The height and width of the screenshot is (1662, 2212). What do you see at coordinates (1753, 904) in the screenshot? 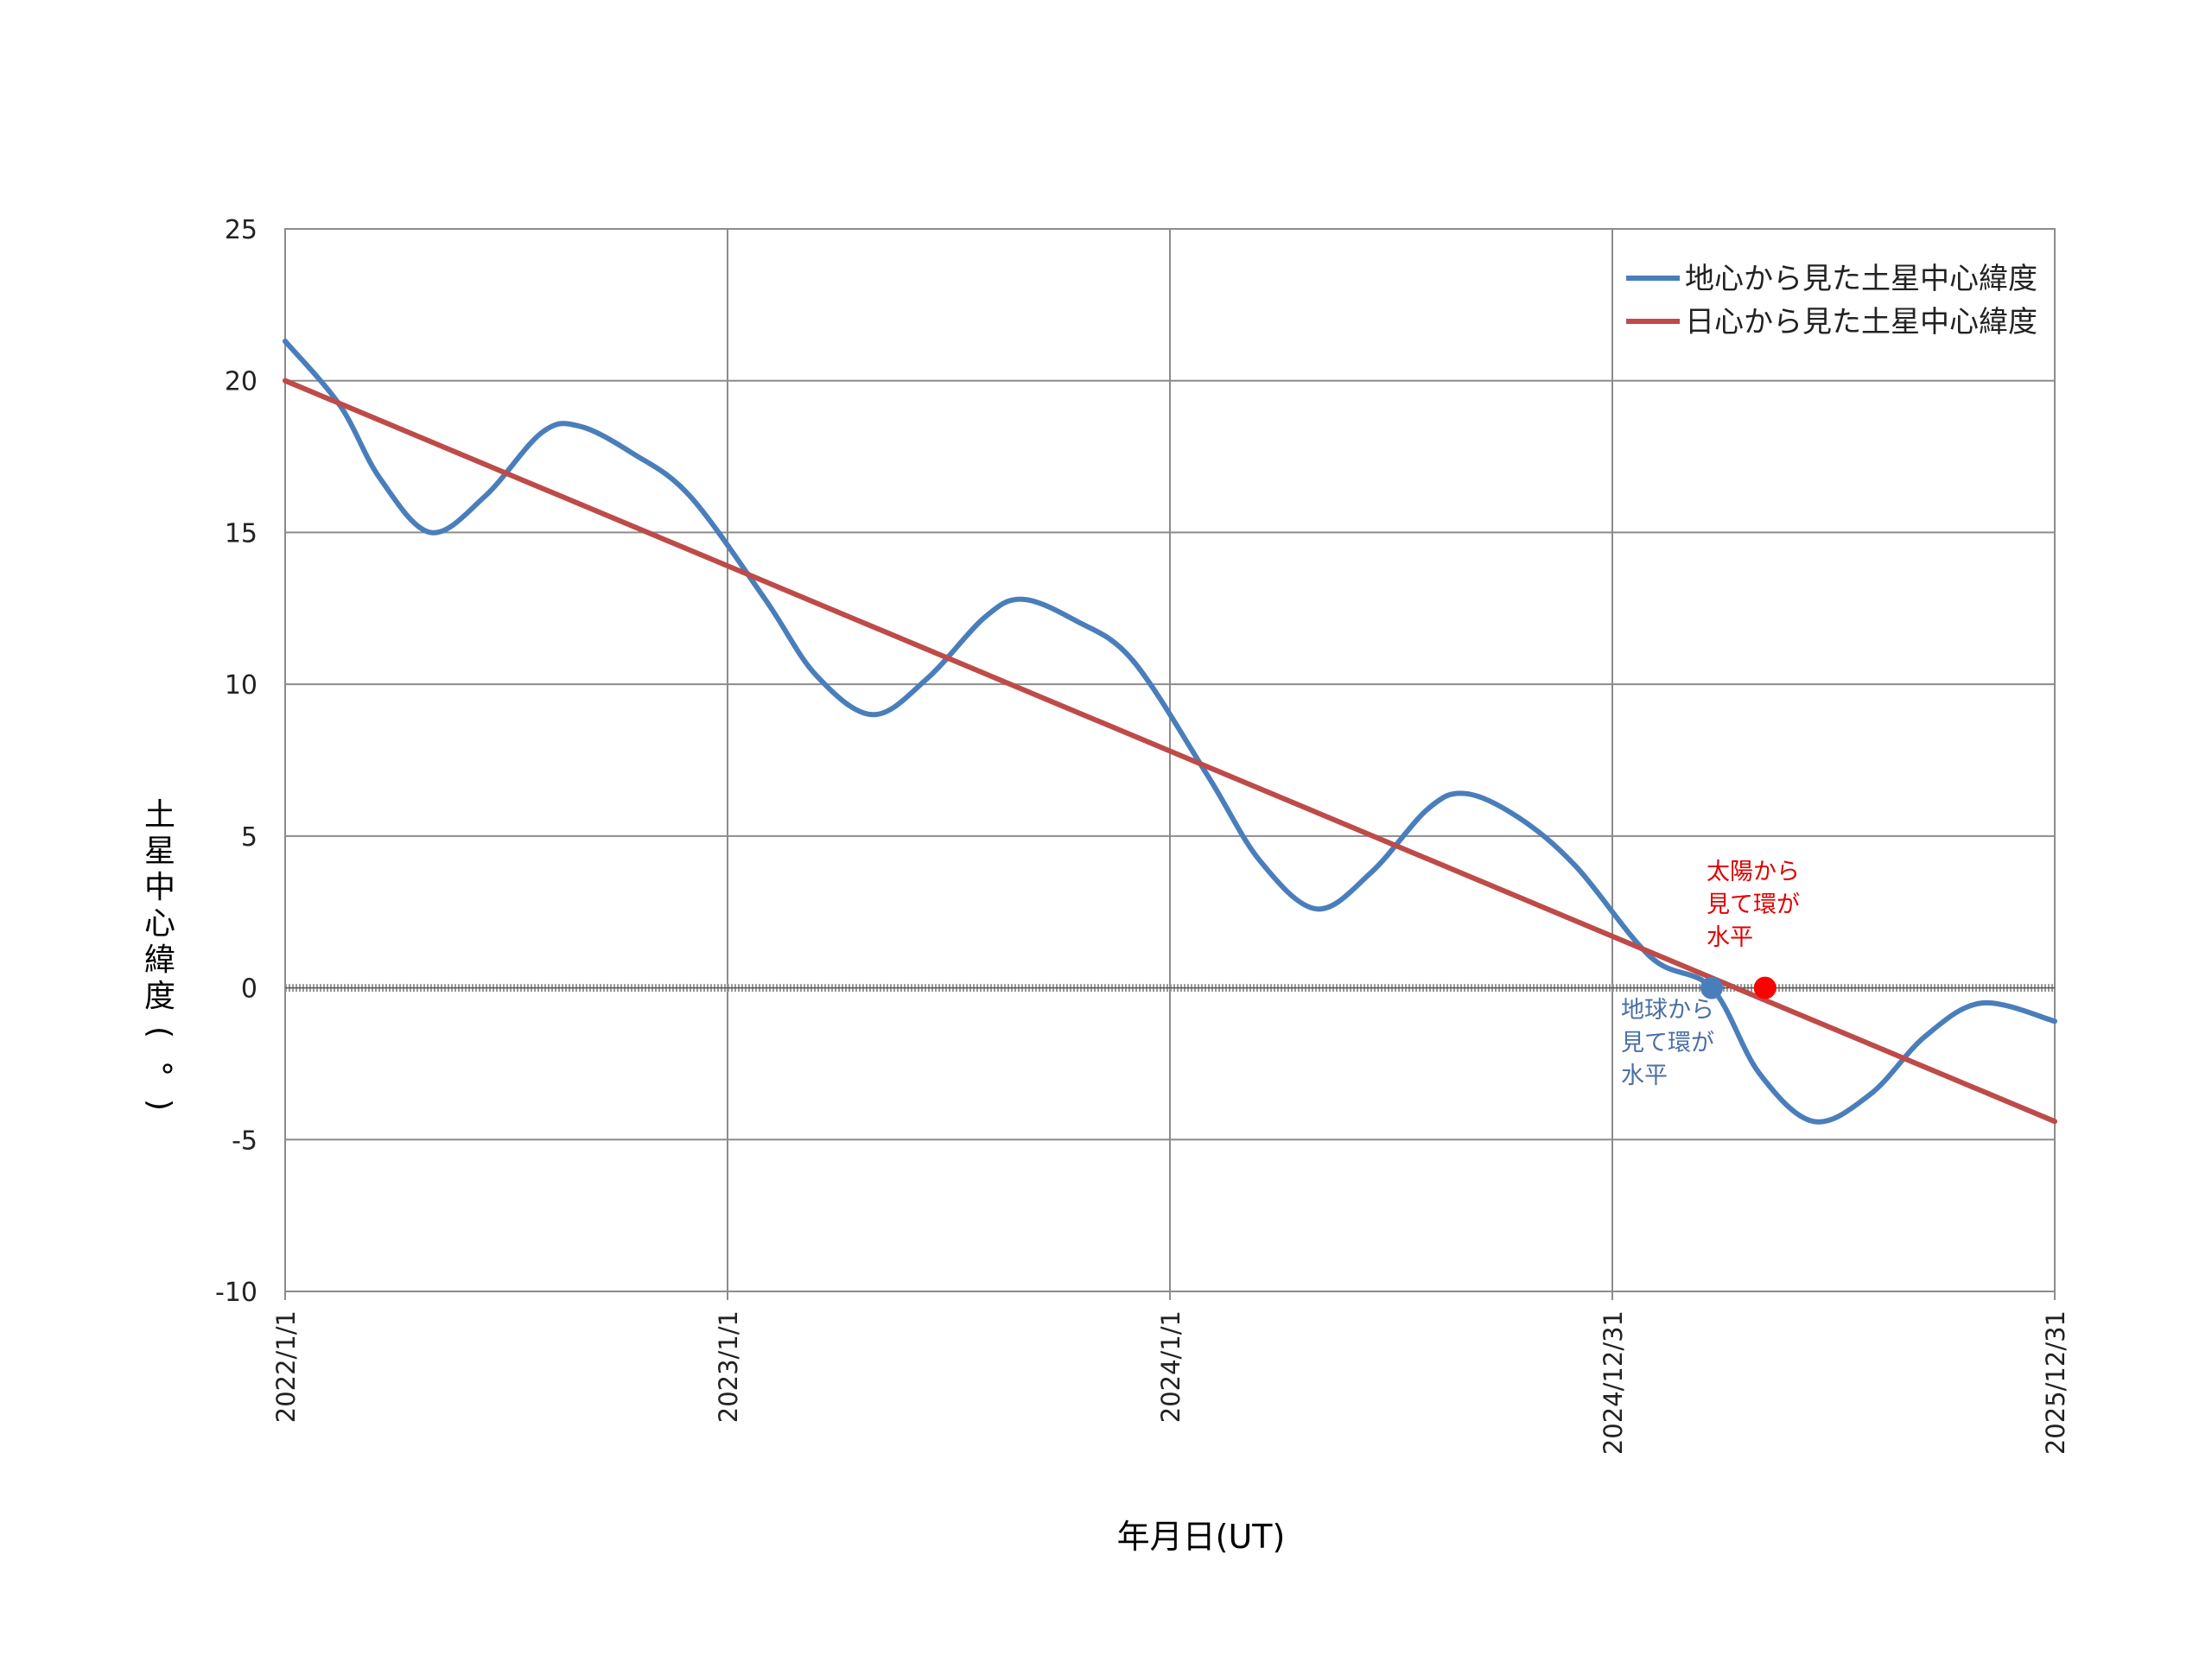
I see `annotation-0-line-1: 見て環が` at bounding box center [1753, 904].